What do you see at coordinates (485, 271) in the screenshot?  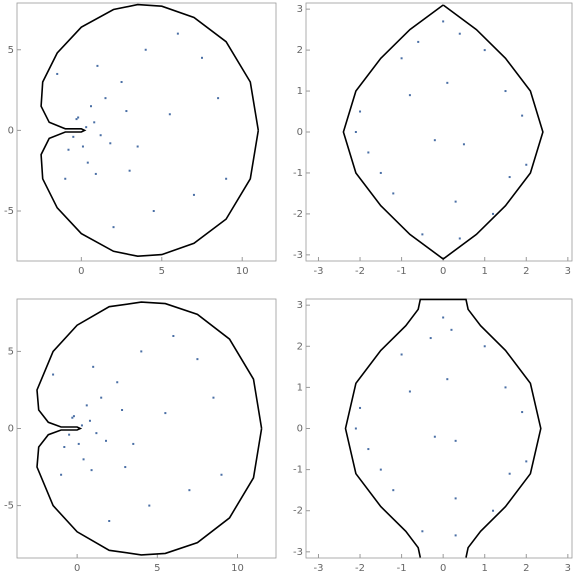 I see `x-tick-label: 1` at bounding box center [485, 271].